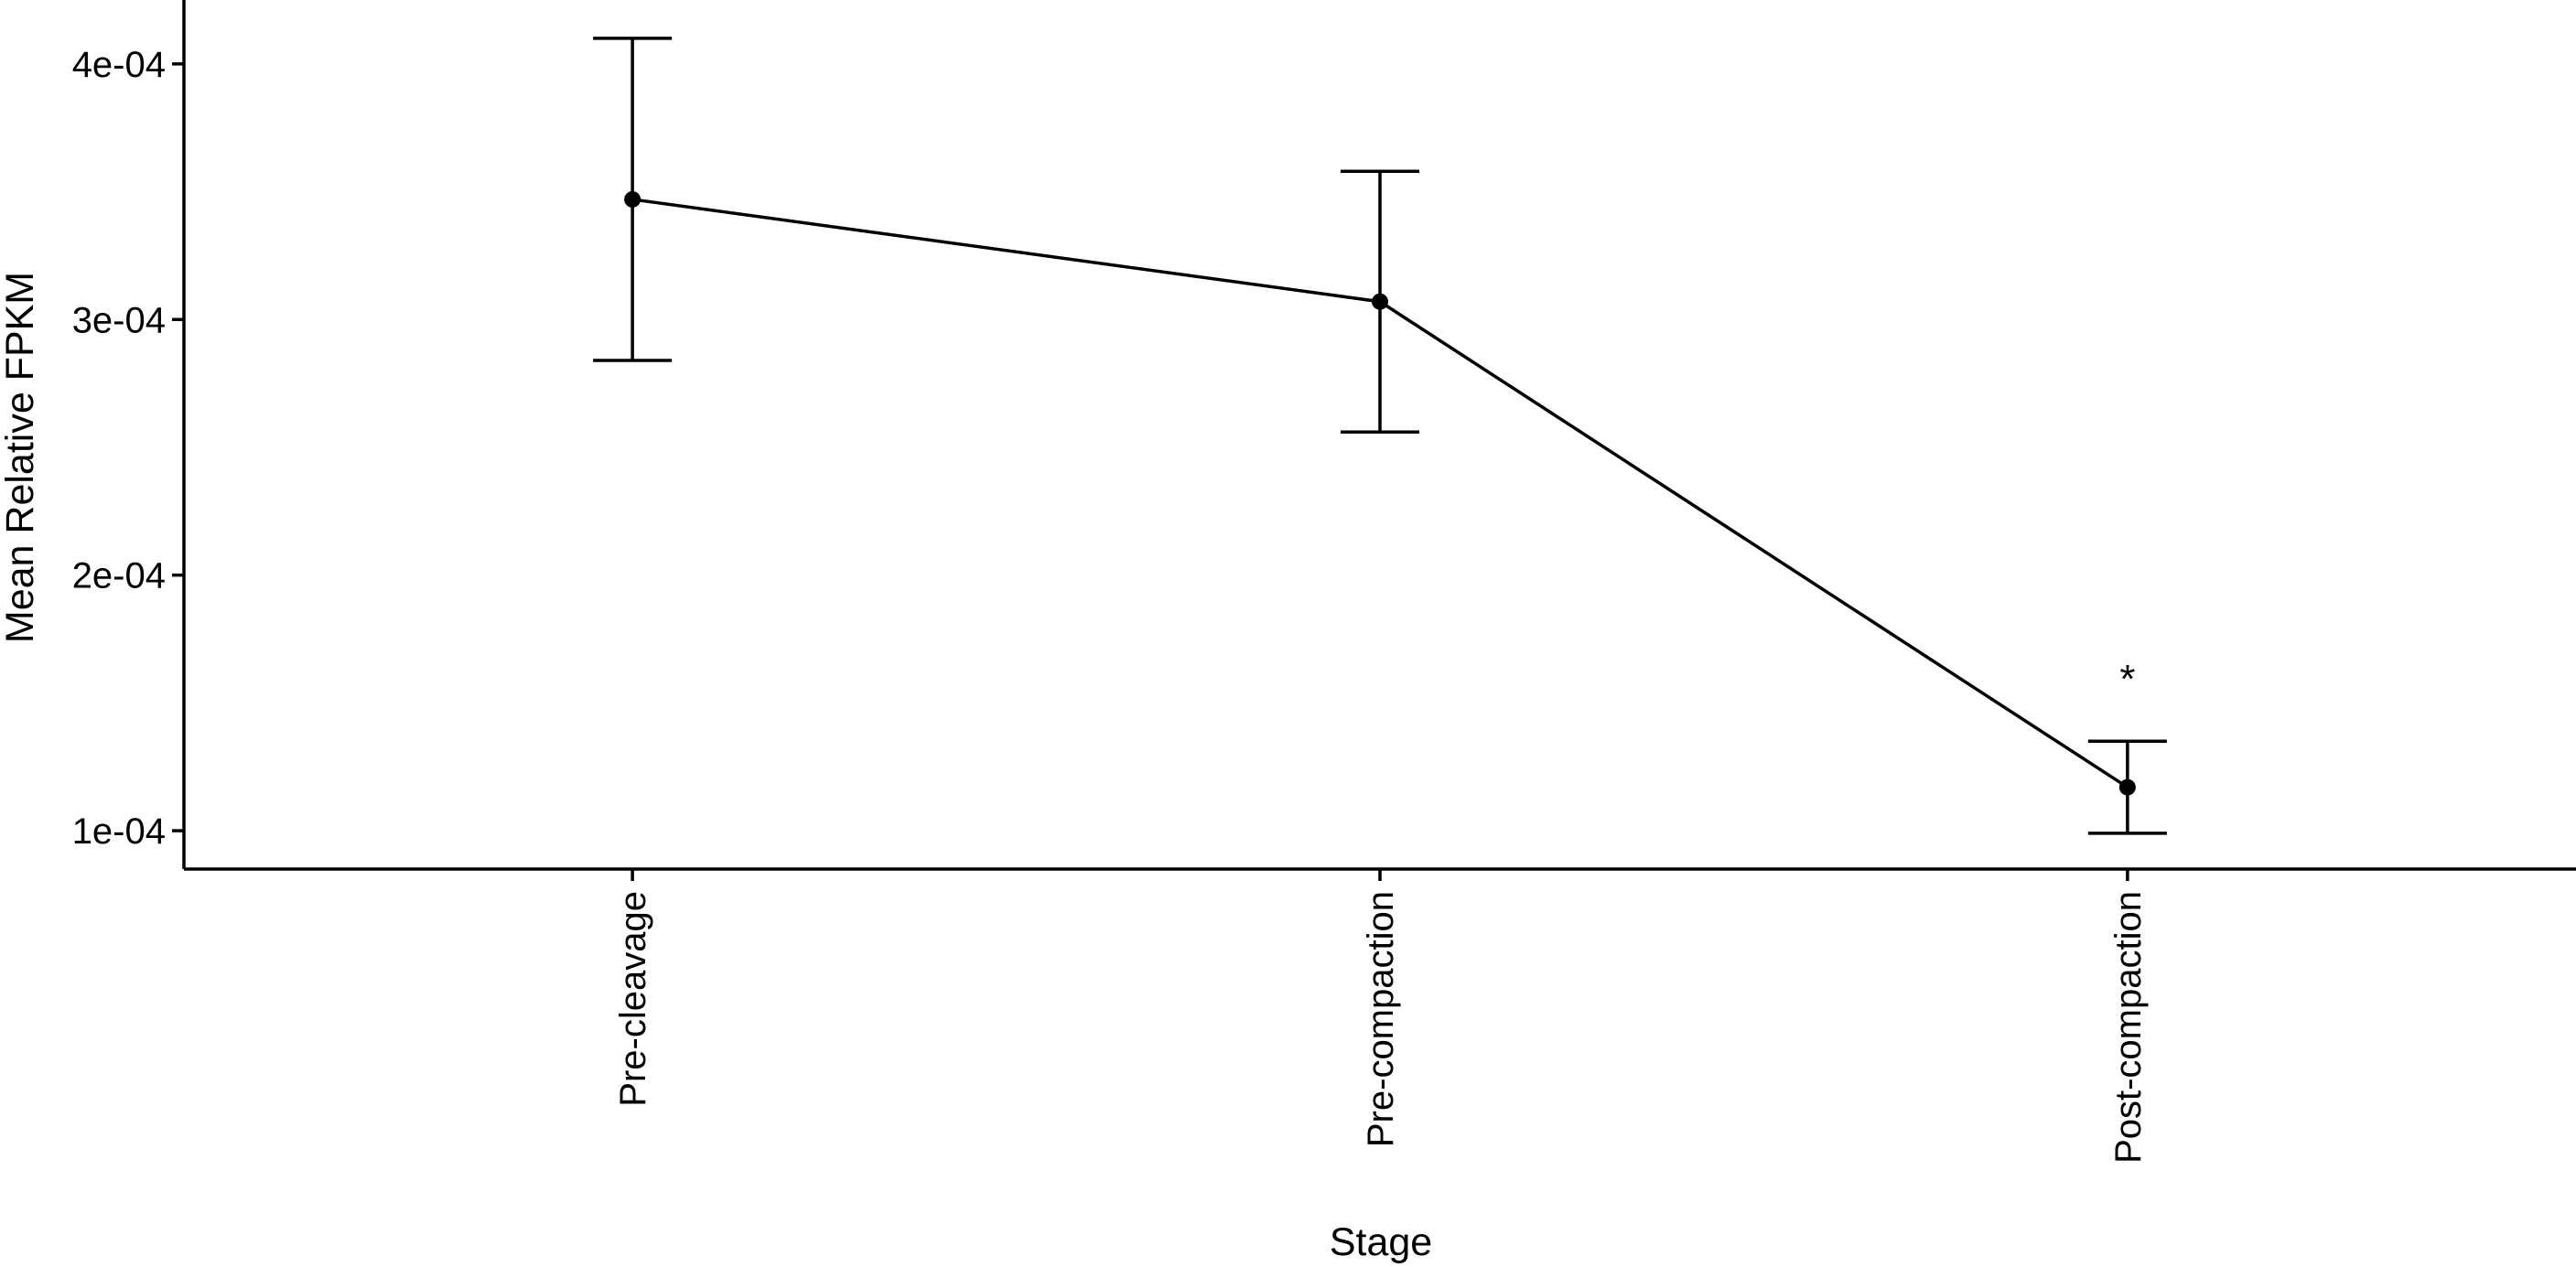 The image size is (2576, 1267). What do you see at coordinates (119, 320) in the screenshot?
I see `y-tick-label: 3e-04` at bounding box center [119, 320].